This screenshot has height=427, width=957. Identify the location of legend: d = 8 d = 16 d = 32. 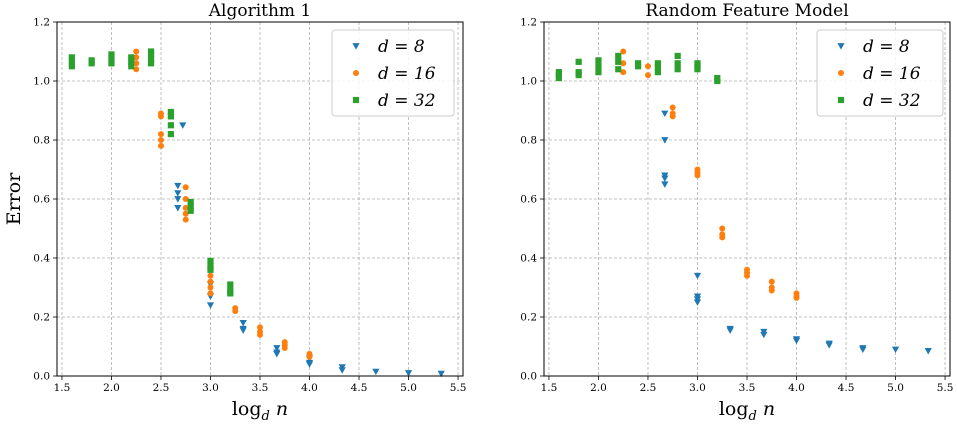
(393, 73).